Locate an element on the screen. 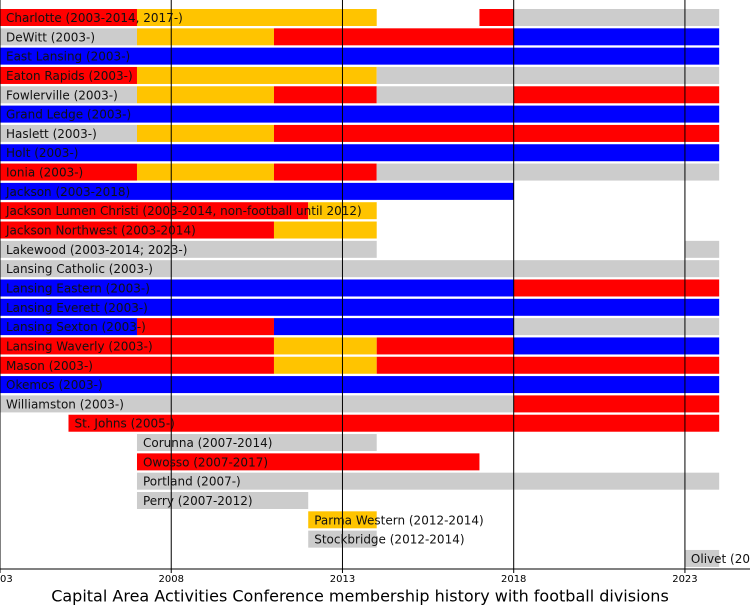 This screenshot has width=750, height=615. x-tick-label: 2003 is located at coordinates (6, 579).